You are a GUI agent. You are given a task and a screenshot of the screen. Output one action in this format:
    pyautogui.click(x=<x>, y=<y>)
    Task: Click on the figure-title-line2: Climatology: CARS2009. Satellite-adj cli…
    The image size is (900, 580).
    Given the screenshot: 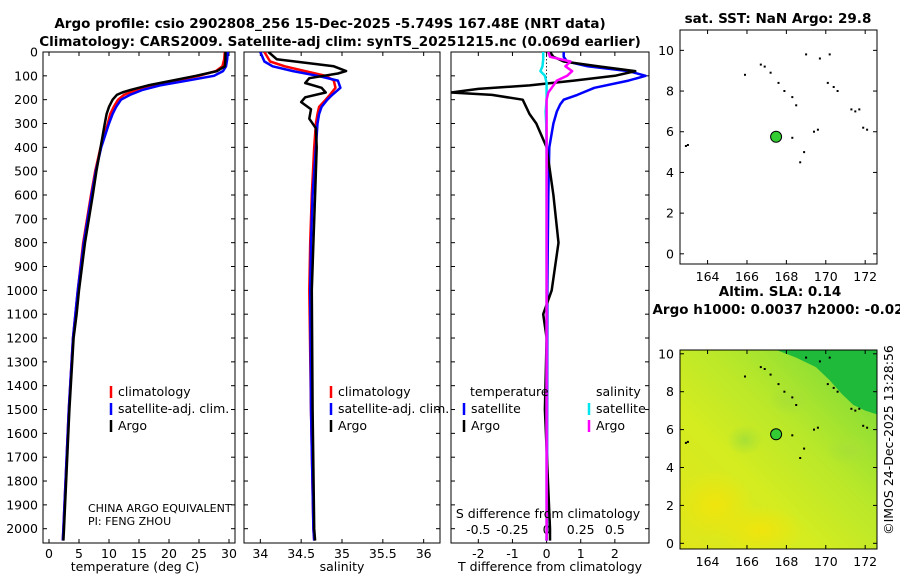 What is the action you would take?
    pyautogui.click(x=340, y=42)
    